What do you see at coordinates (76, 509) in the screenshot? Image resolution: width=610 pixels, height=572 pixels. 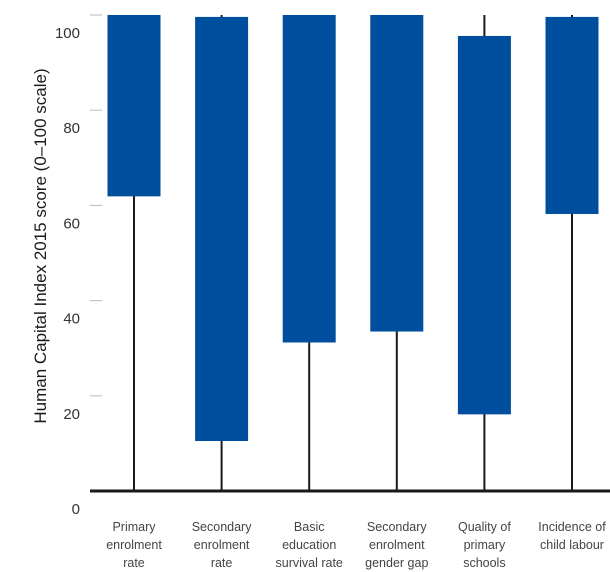 I see `y-tick-label: 0` at bounding box center [76, 509].